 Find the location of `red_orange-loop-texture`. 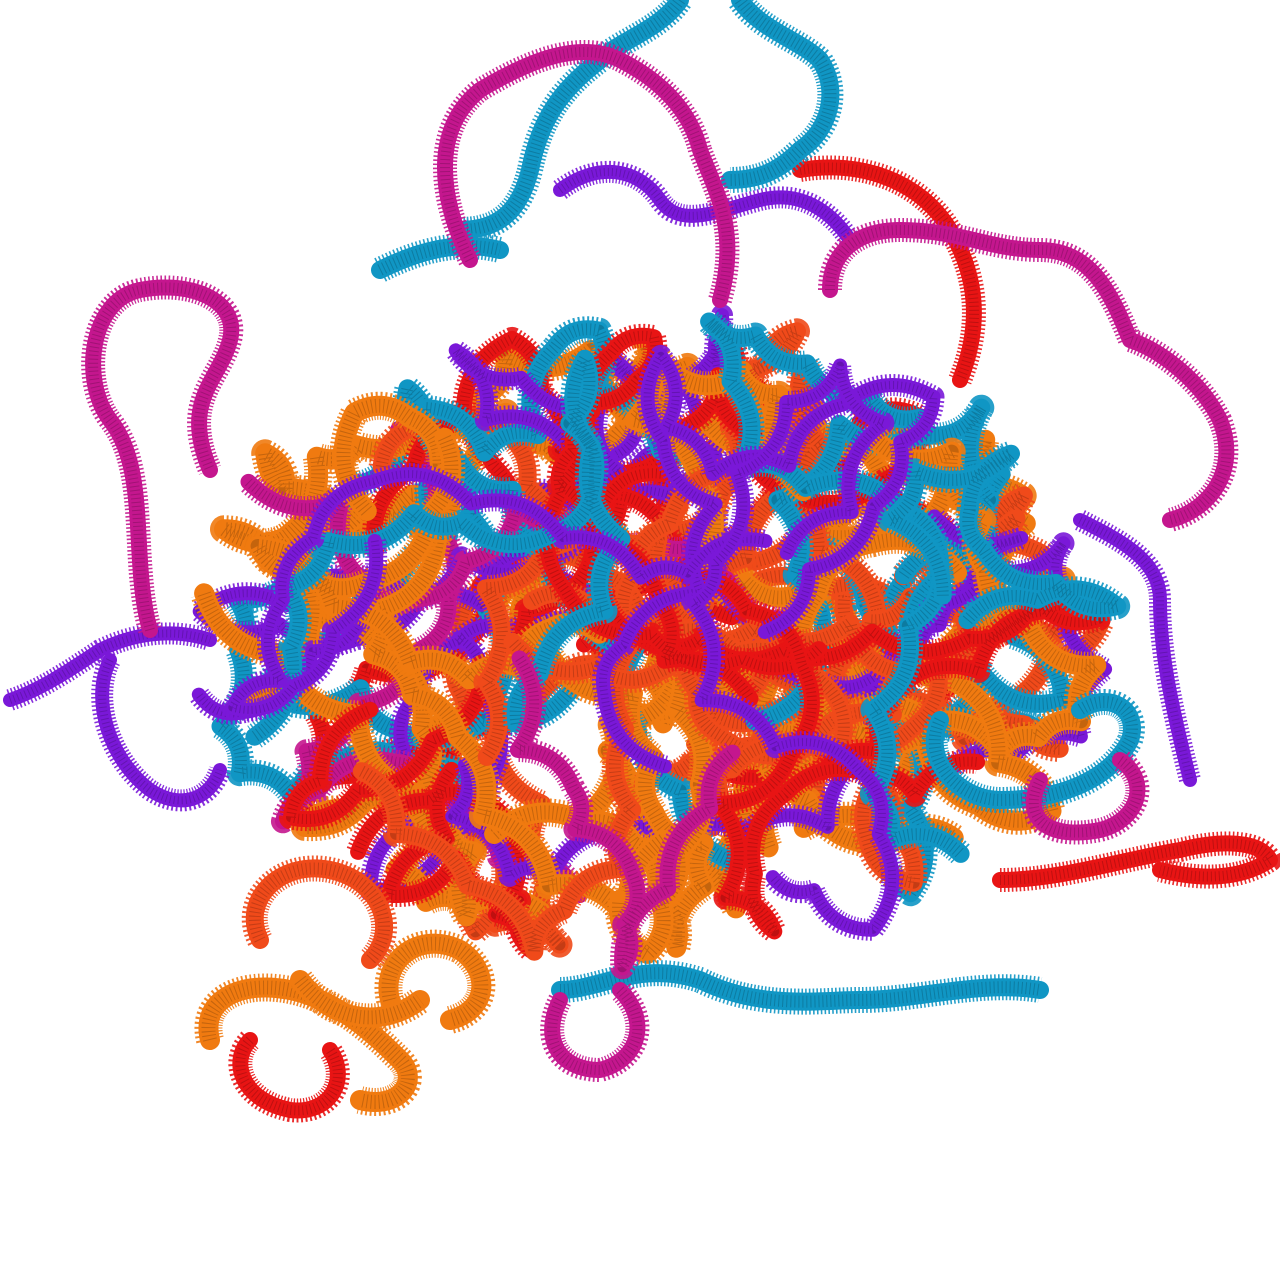

red_orange-loop-texture is located at coordinates (319, 913).